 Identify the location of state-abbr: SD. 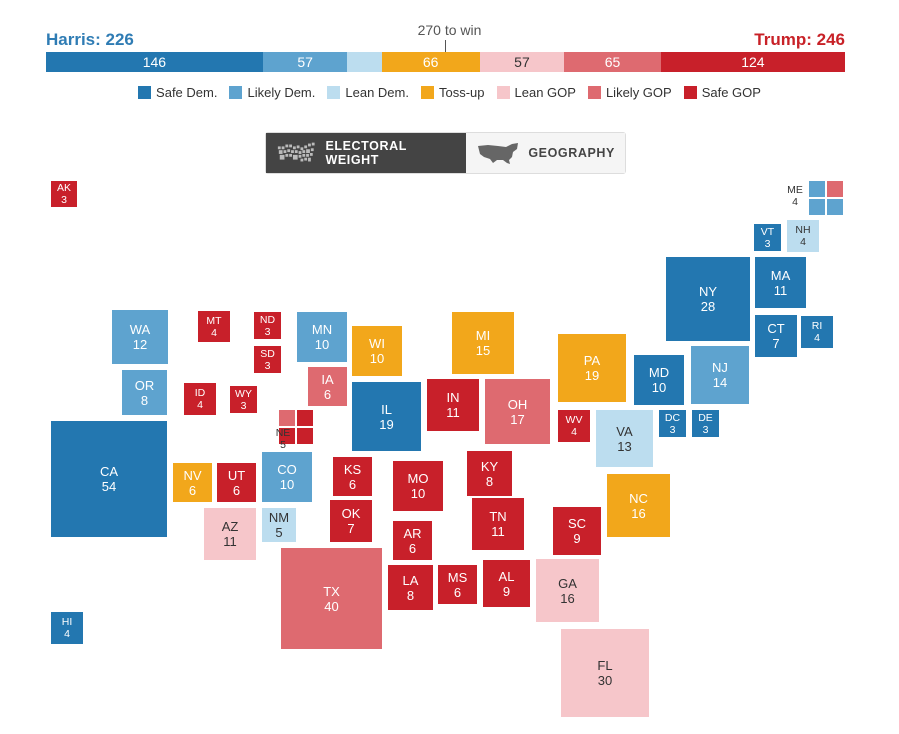
(267, 353).